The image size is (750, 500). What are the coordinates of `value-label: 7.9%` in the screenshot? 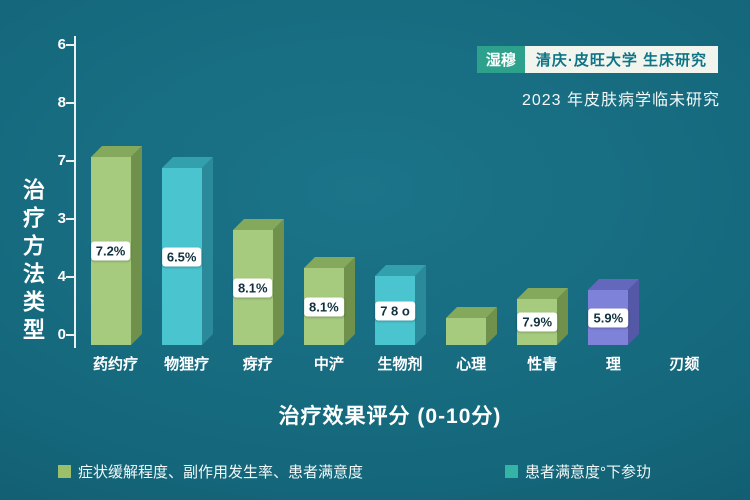 It's located at (537, 322).